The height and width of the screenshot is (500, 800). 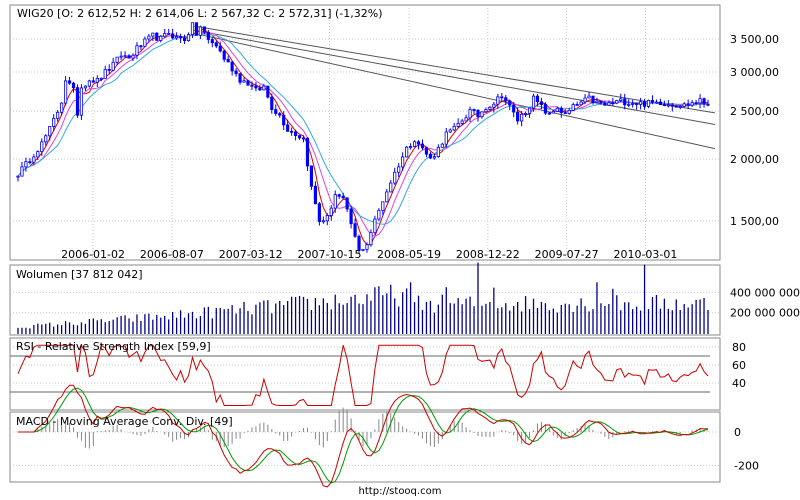 What do you see at coordinates (365, 369) in the screenshot?
I see `rsi-grid` at bounding box center [365, 369].